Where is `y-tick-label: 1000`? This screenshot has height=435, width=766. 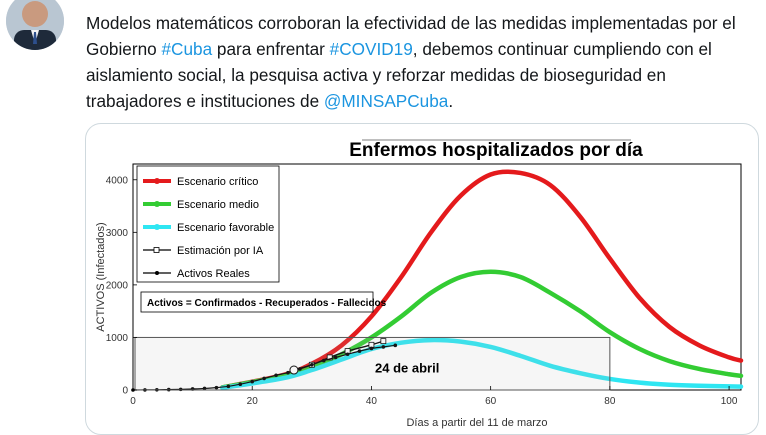 y-tick-label: 1000 is located at coordinates (117, 338).